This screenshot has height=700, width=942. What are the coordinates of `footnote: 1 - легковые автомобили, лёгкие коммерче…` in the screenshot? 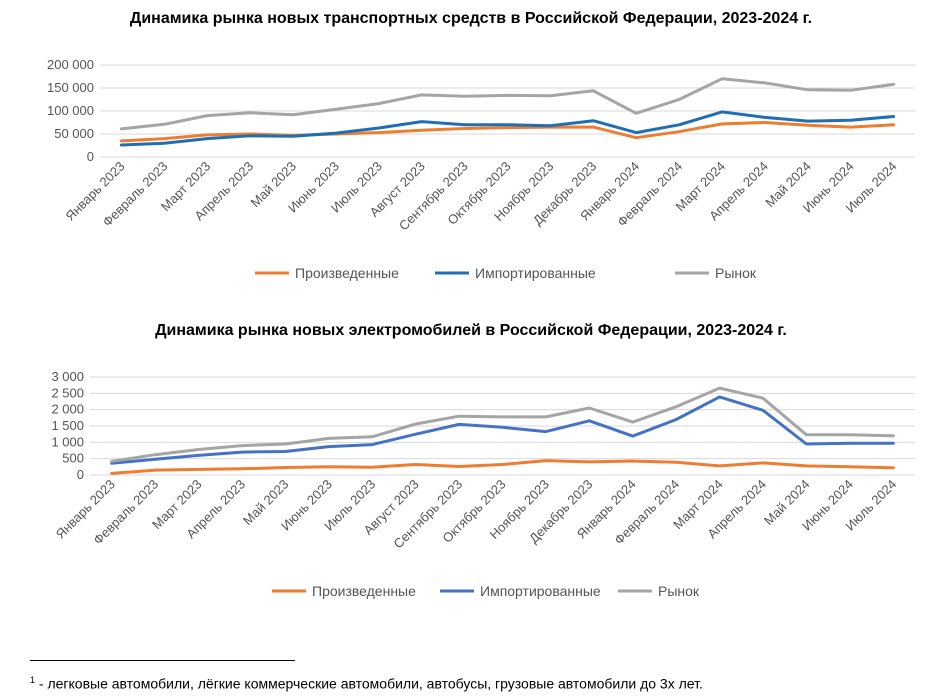 It's located at (366, 683).